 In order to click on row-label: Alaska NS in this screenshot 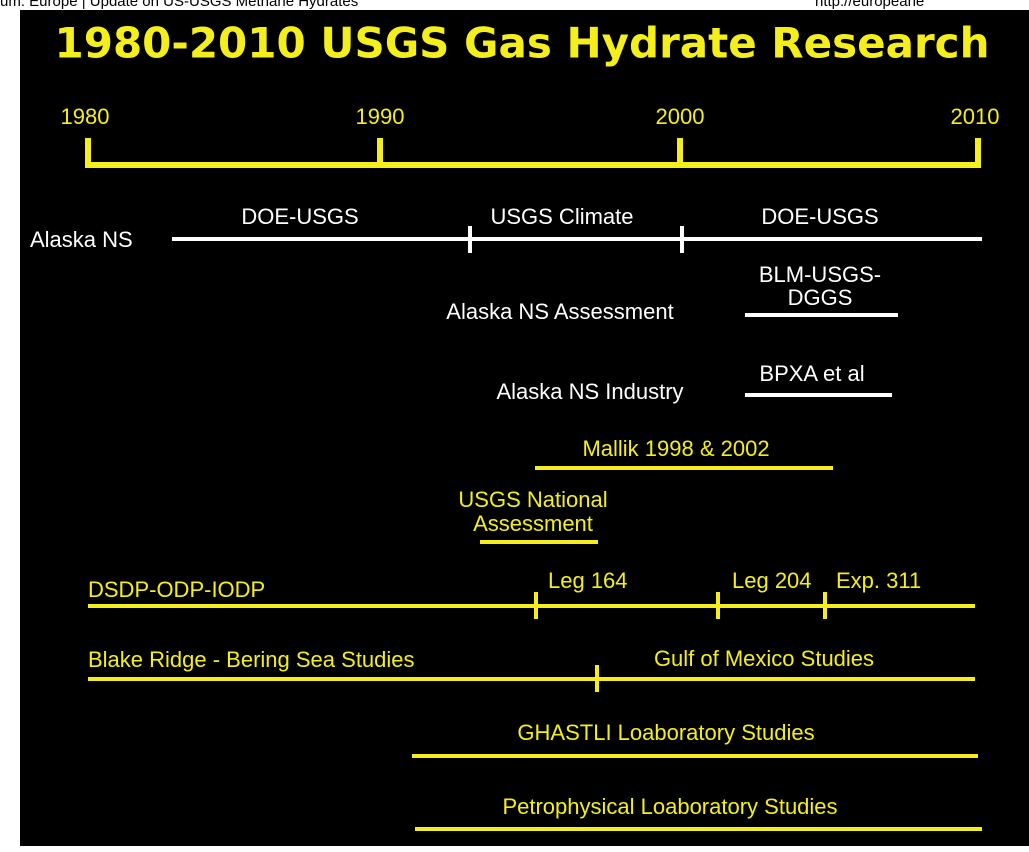, I will do `click(81, 239)`.